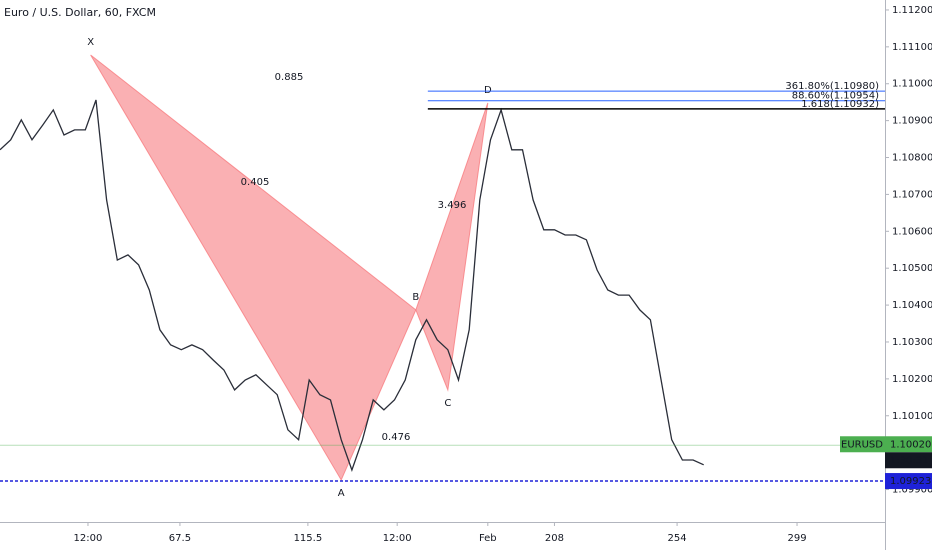  Describe the element at coordinates (840, 104) in the screenshot. I see `fib-label: 1.618(1.10932)` at that location.